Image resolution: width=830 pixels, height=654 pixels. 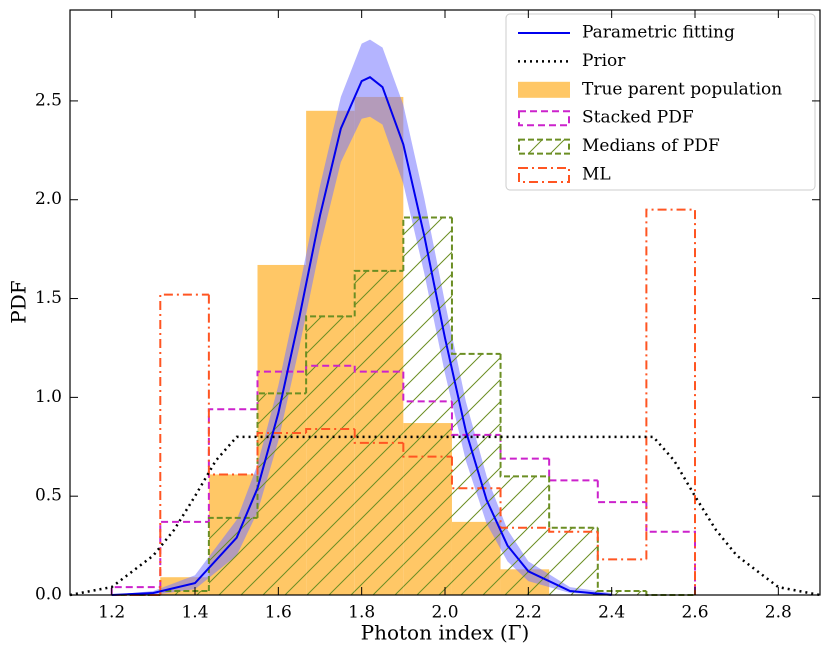 I want to click on x-tick-label: 2.8, so click(x=778, y=613).